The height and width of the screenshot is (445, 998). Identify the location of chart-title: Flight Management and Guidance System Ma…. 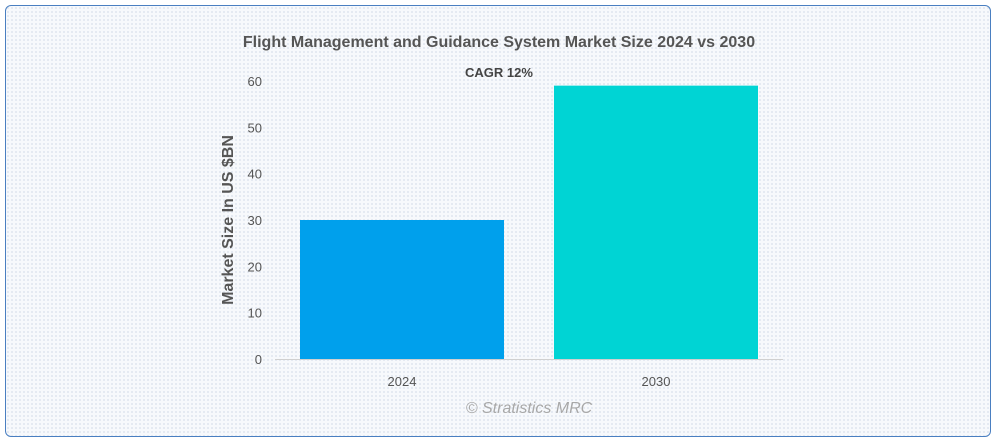
(499, 42).